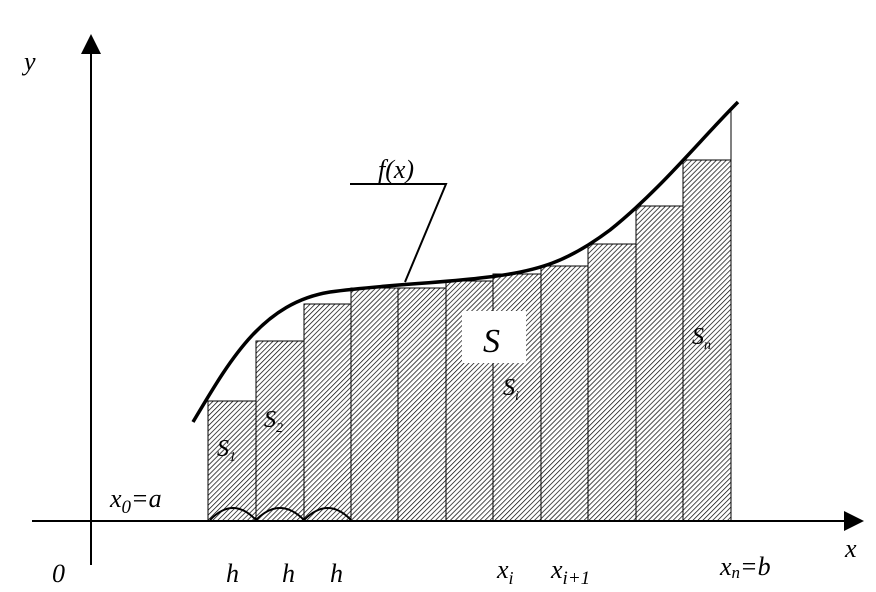 The height and width of the screenshot is (592, 876). What do you see at coordinates (399, 233) in the screenshot?
I see `curve-callout-line` at bounding box center [399, 233].